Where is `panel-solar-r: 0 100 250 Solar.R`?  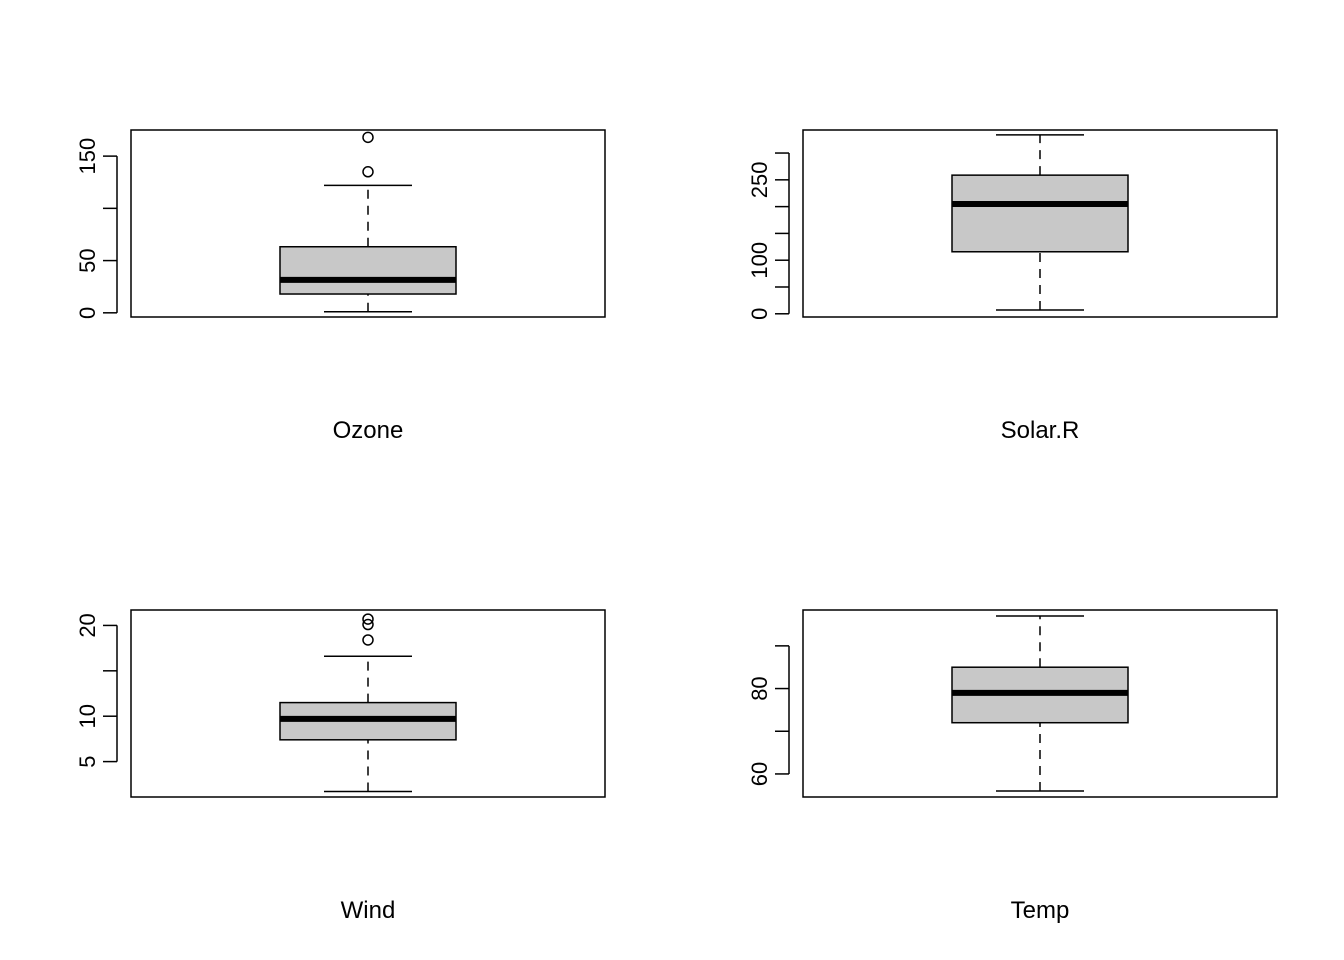
panel-solar-r: 0 100 250 Solar.R is located at coordinates (1012, 286).